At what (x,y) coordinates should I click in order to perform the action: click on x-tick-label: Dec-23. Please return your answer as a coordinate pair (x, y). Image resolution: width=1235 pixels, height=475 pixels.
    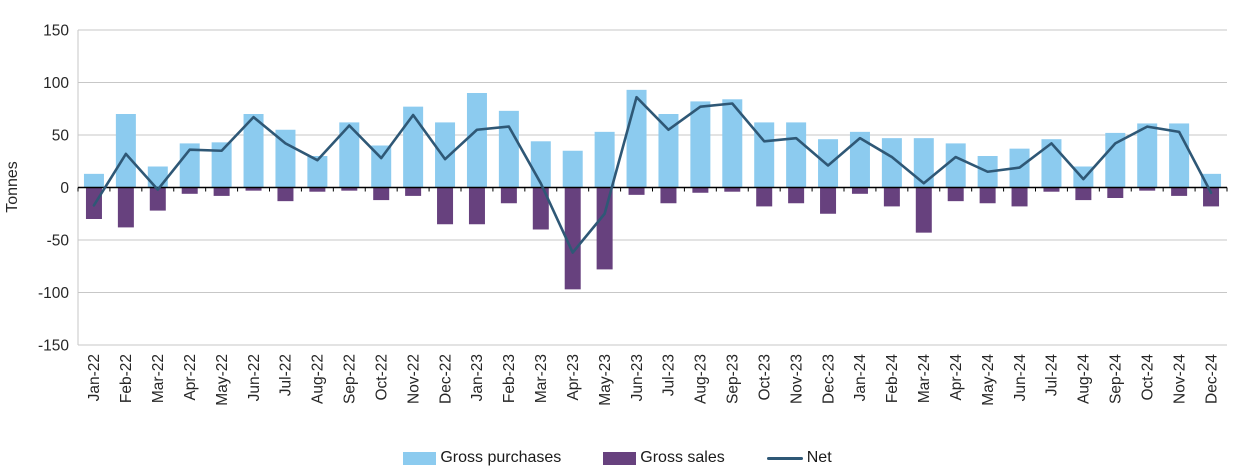
    Looking at the image, I should click on (828, 379).